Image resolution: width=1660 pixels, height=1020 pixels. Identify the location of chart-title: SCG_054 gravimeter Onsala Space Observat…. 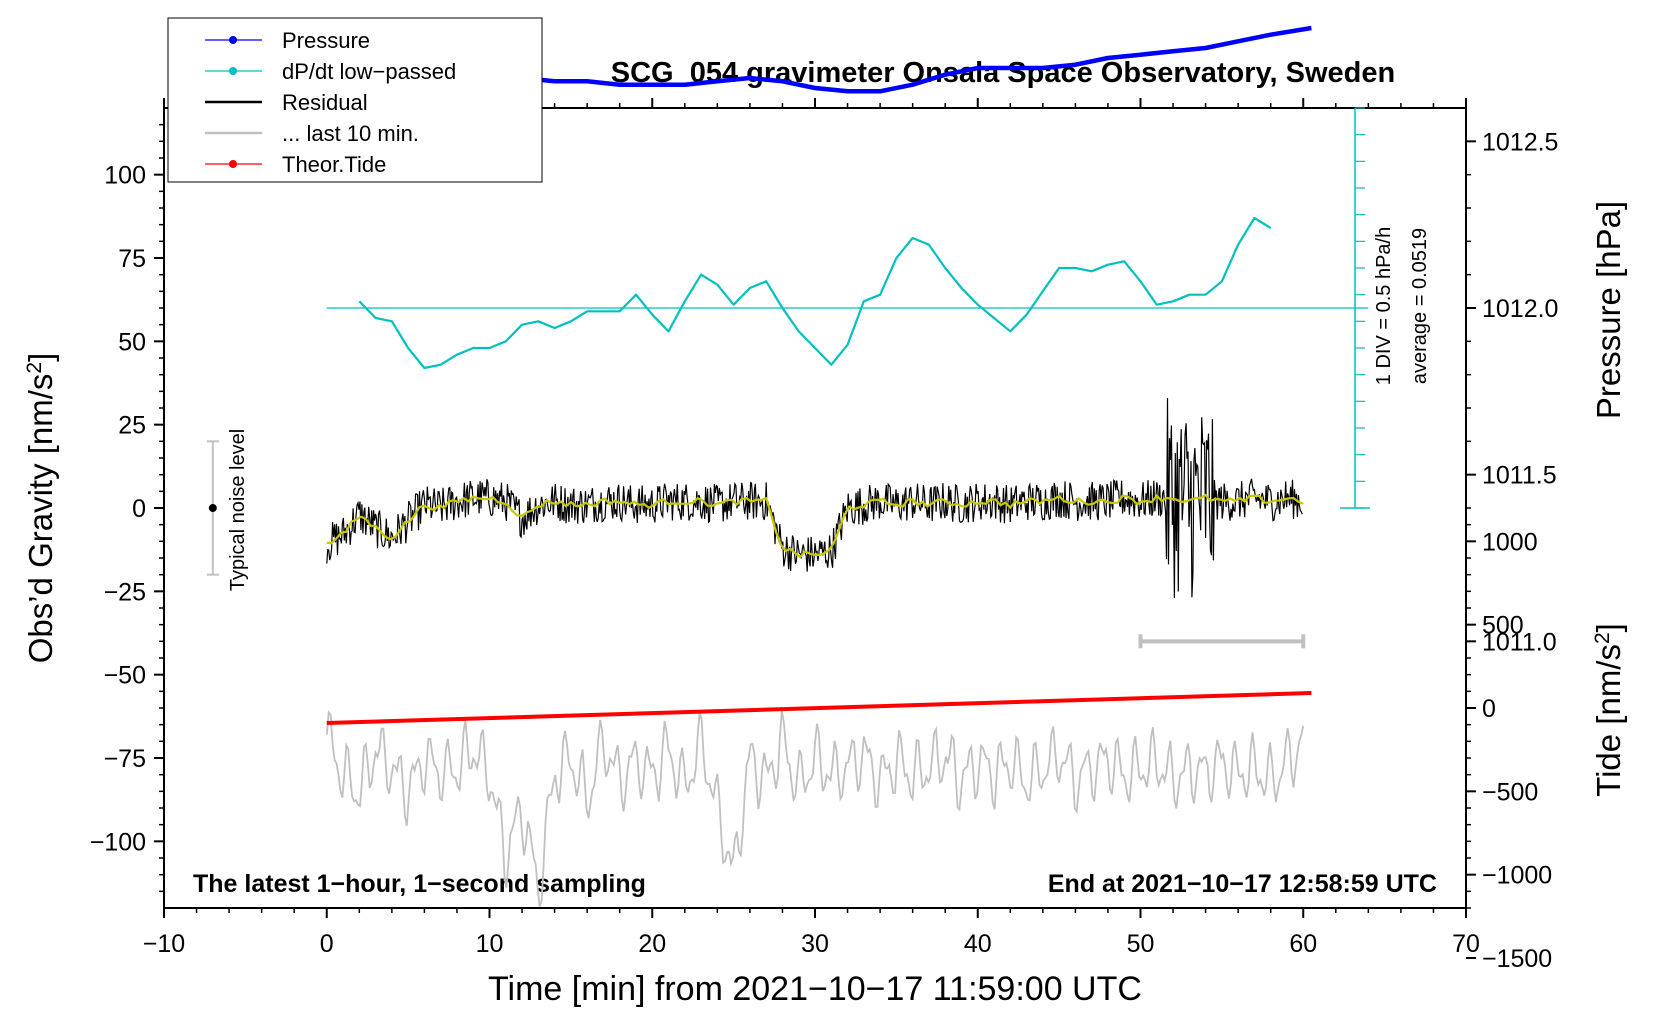
(1003, 73).